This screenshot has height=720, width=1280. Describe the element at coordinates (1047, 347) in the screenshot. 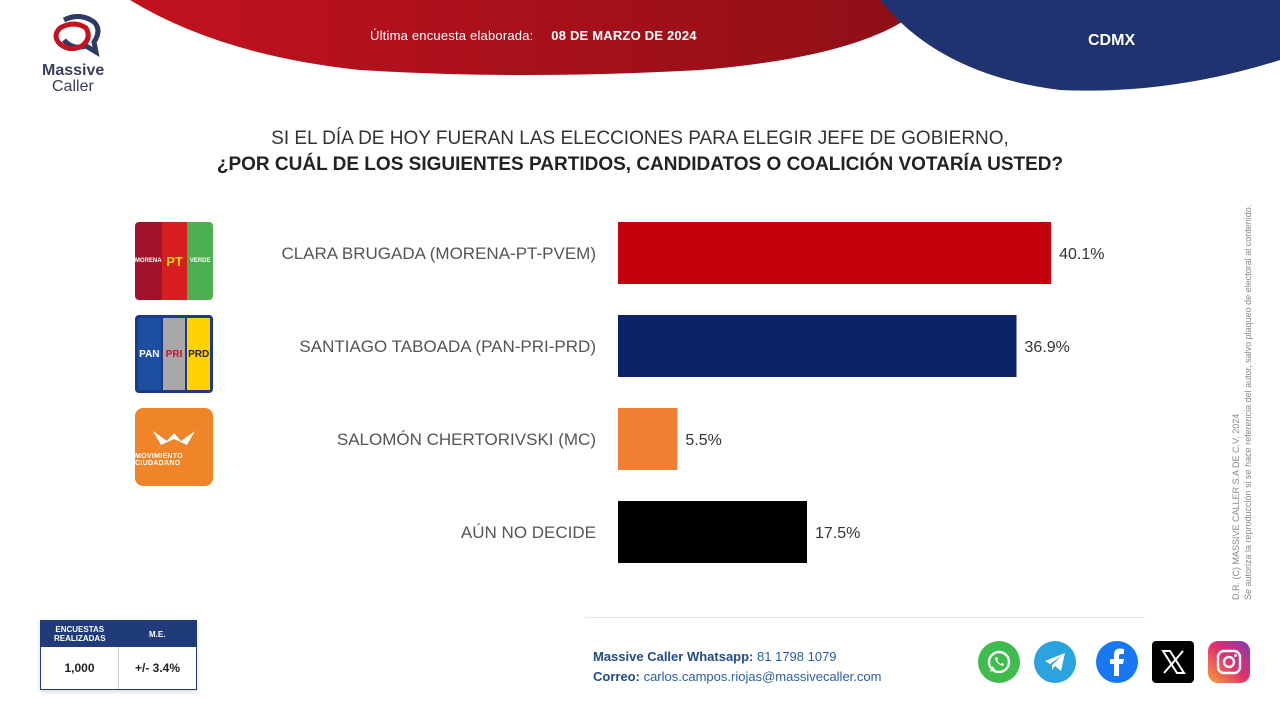

I see `value-label-1: 36.9%` at that location.